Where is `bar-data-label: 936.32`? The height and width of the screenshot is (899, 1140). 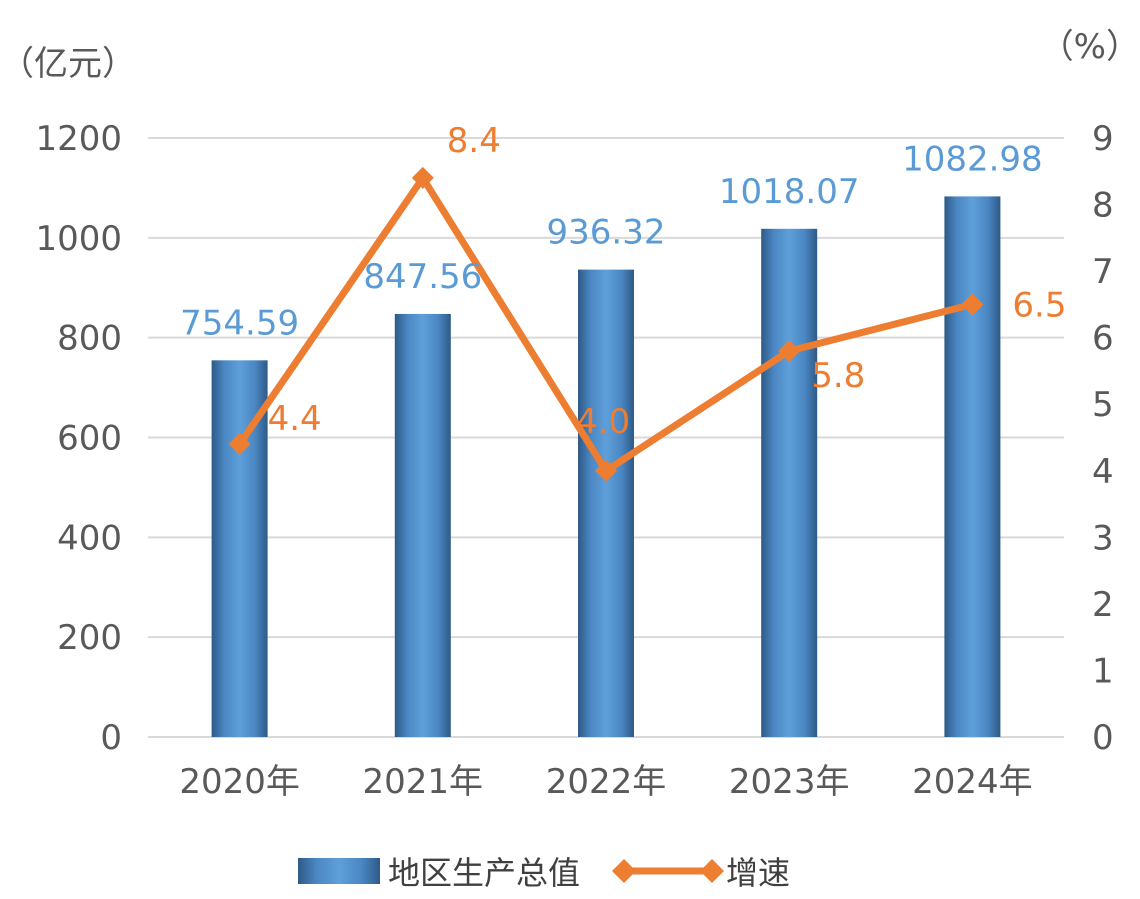 bar-data-label: 936.32 is located at coordinates (606, 233).